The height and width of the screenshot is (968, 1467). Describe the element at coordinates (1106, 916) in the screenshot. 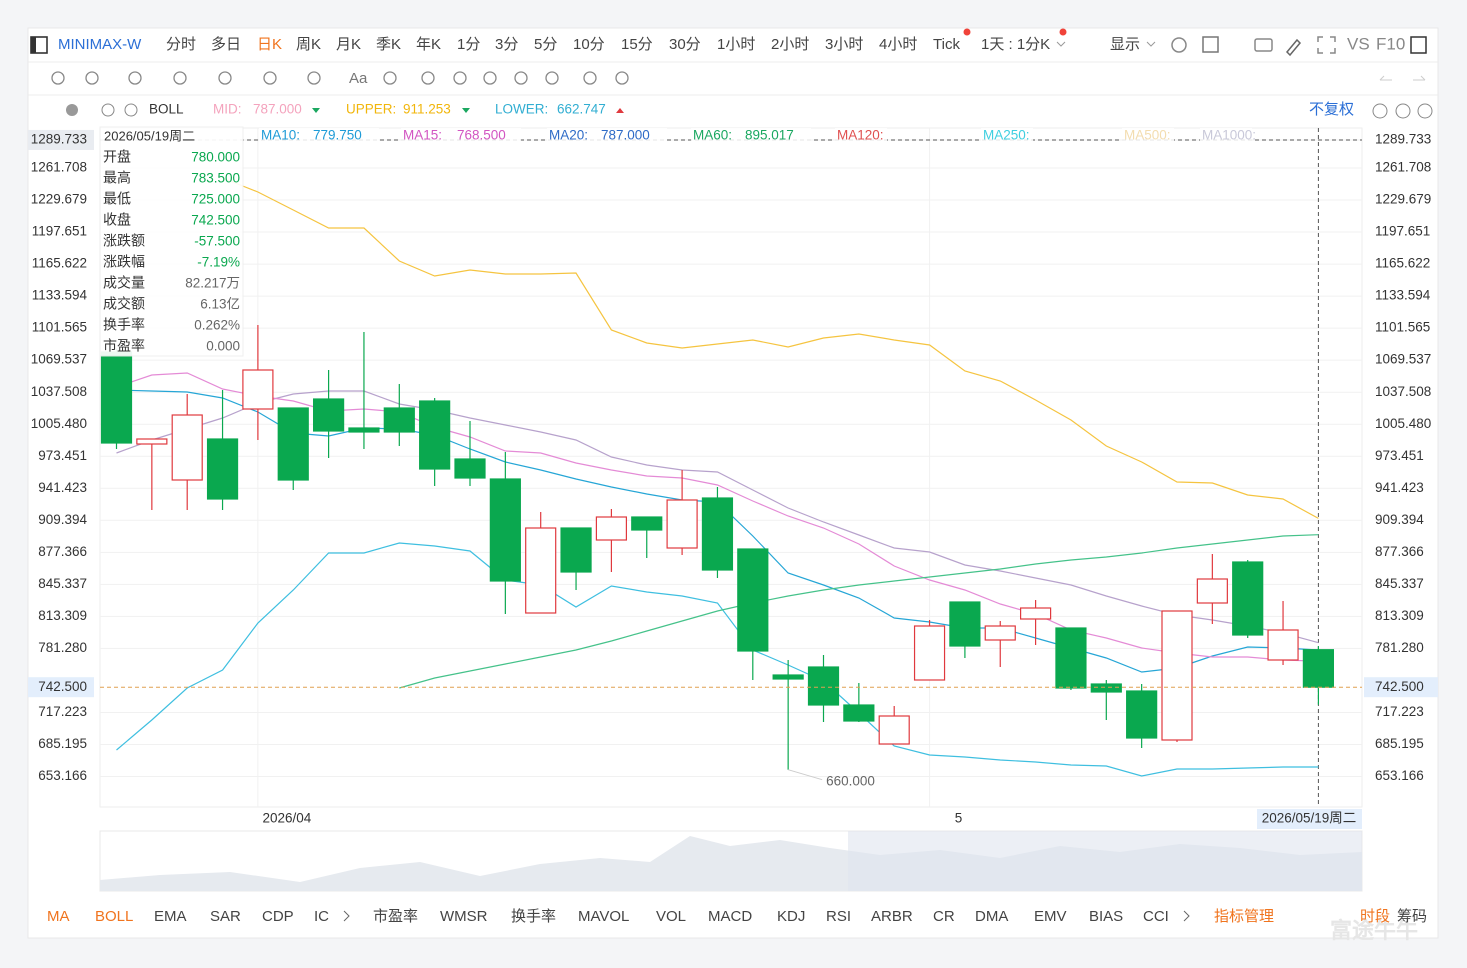

I see `indicator-tab: BIAS` at that location.